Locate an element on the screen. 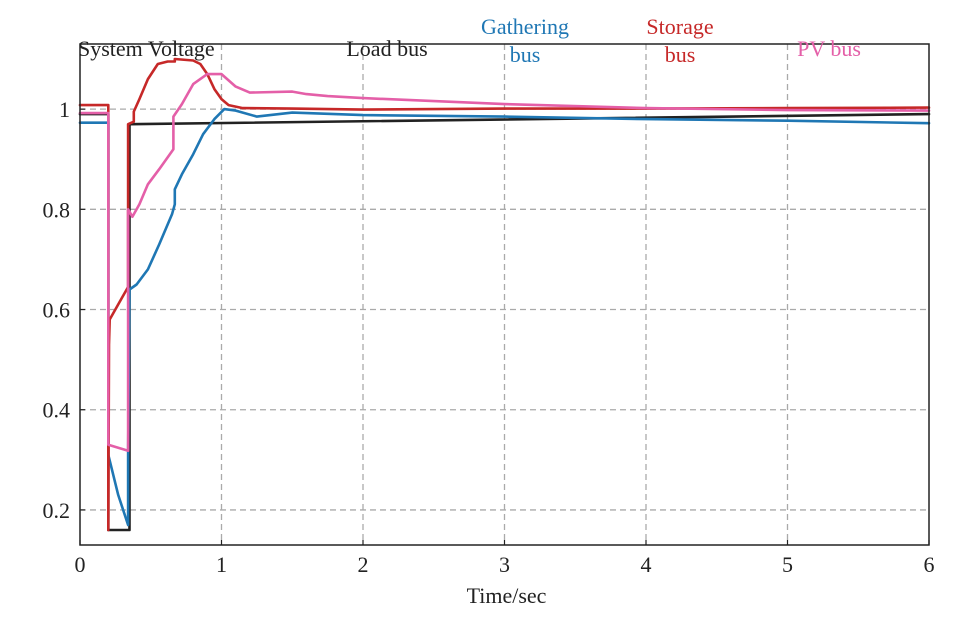 The image size is (957, 618). legend-label-load-bus: Load bus is located at coordinates (386, 48).